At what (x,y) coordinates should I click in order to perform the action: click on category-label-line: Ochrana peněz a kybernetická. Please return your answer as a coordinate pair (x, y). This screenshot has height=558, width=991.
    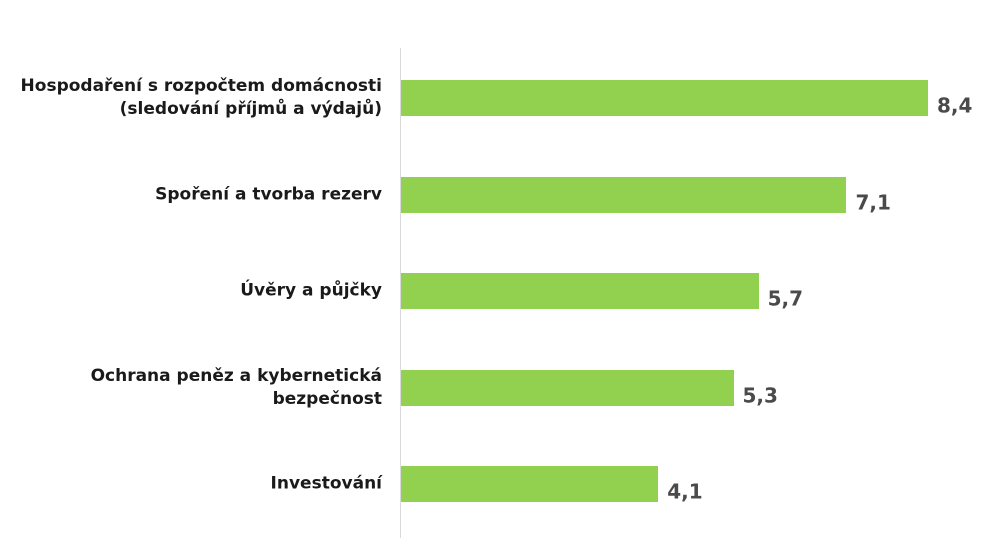
    Looking at the image, I should click on (236, 375).